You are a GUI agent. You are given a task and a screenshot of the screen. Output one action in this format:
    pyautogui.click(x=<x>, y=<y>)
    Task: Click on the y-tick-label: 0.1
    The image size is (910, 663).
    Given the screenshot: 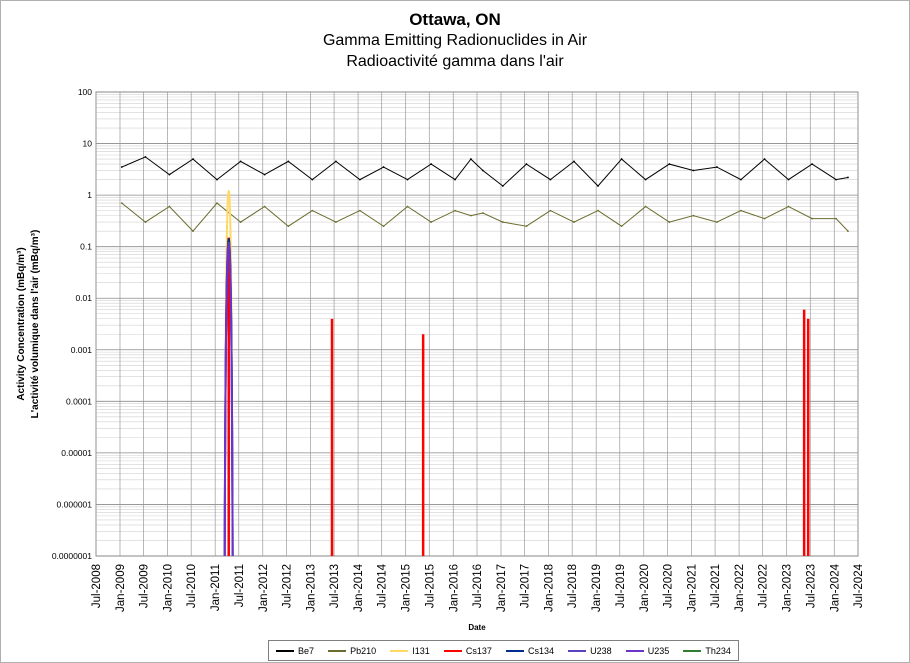 What is the action you would take?
    pyautogui.click(x=86, y=247)
    